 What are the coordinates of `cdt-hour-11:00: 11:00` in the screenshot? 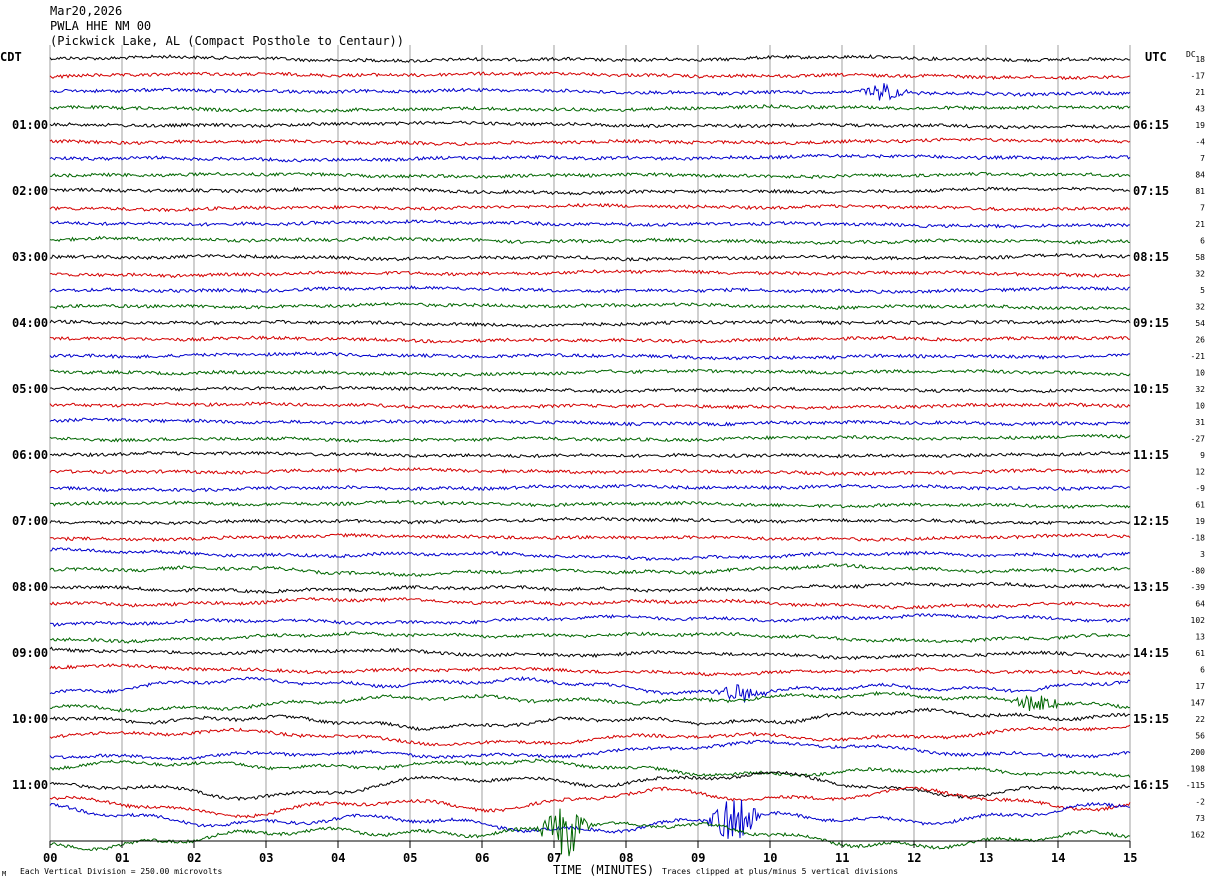 It's located at (30, 785).